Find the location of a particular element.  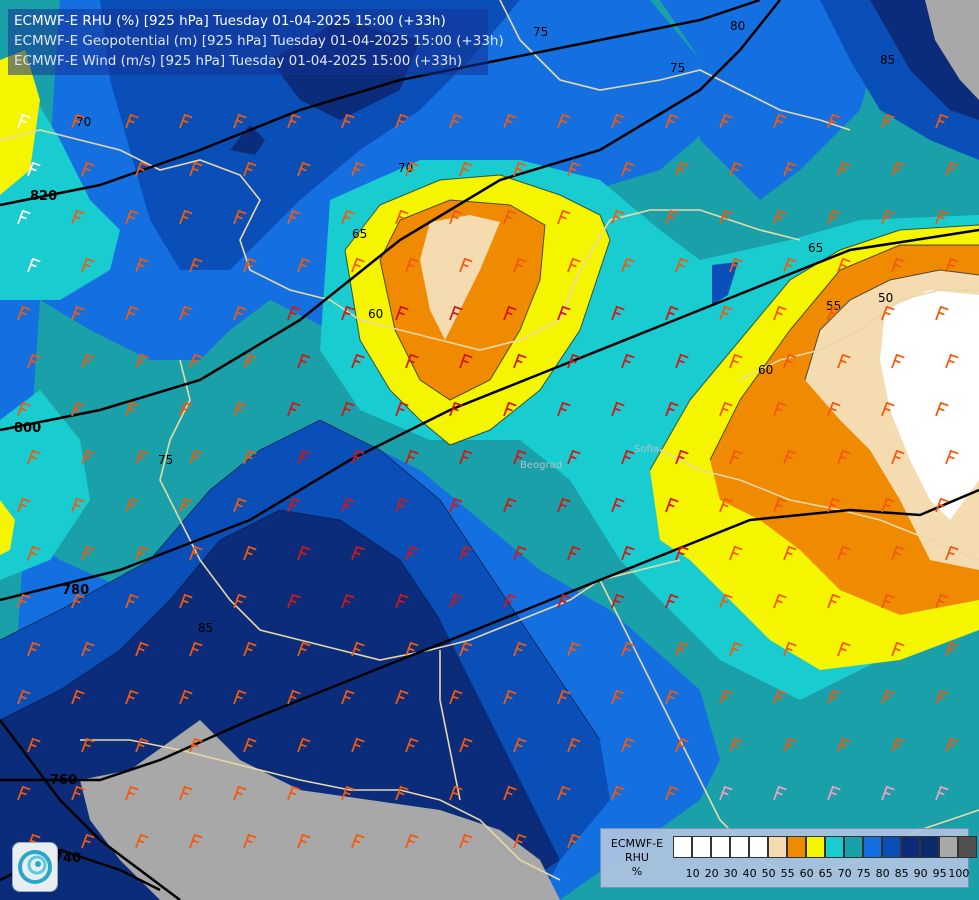

legend-tick-label: 20 is located at coordinates (711, 873).